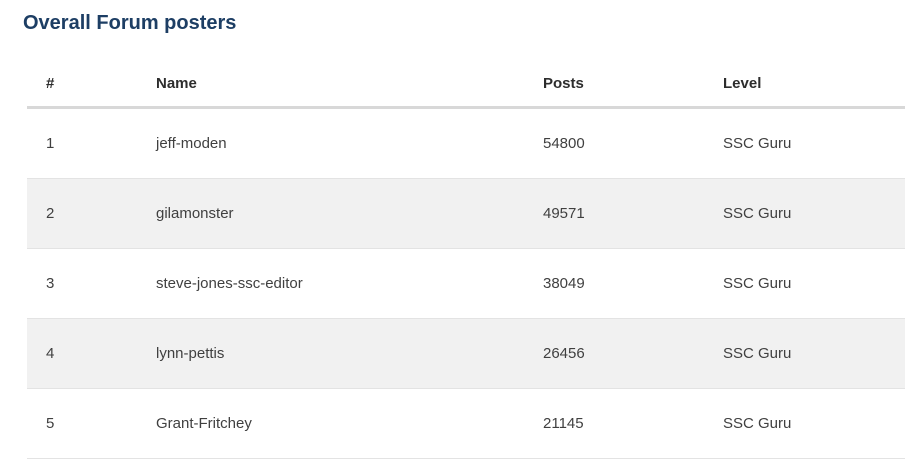  Describe the element at coordinates (82, 283) in the screenshot. I see `rank-cell: 3` at that location.